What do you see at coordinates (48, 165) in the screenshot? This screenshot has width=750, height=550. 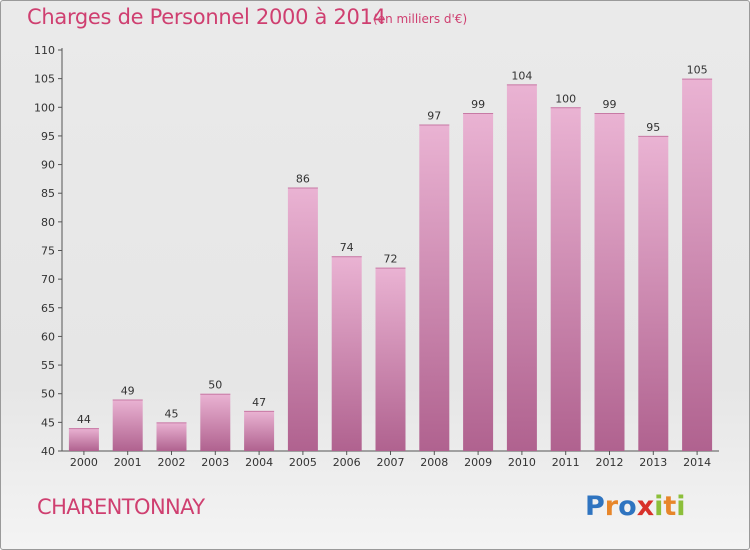 I see `y-tick-label: 90` at bounding box center [48, 165].